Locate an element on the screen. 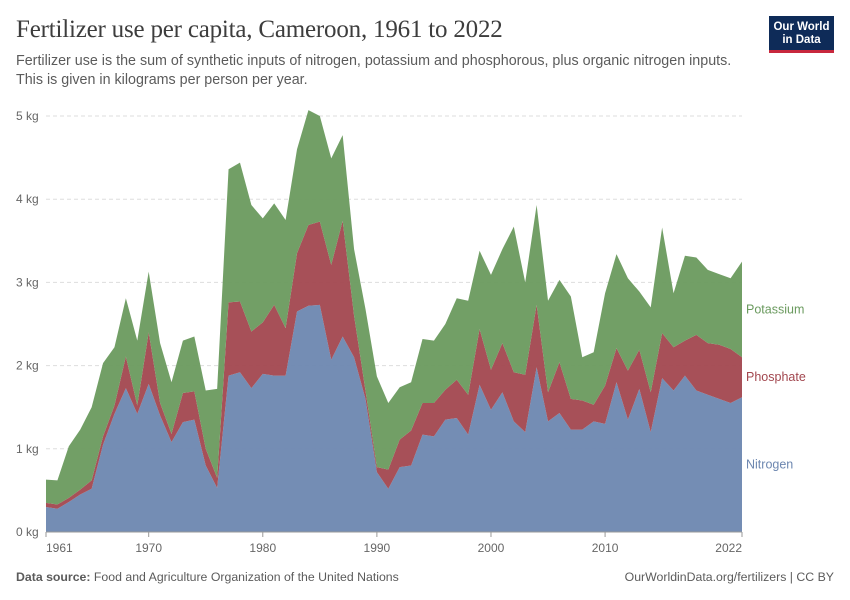 This screenshot has height=600, width=850. footer-credit-link: OurWorldinData.org/fertilizers | CC BY is located at coordinates (729, 577).